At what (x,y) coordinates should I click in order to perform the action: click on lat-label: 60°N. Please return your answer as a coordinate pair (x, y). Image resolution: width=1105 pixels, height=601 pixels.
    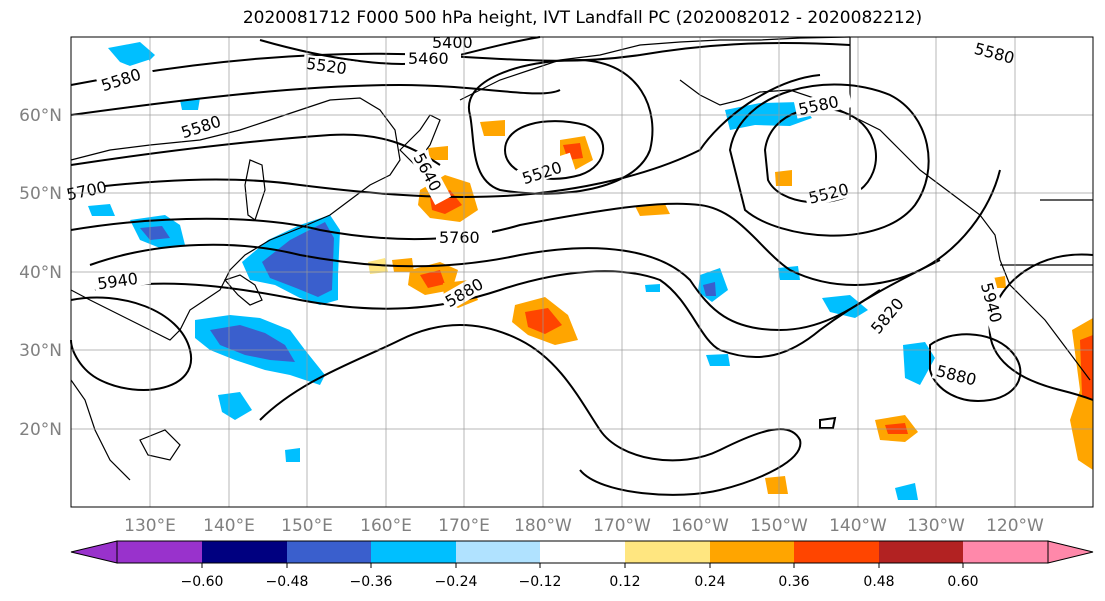
    Looking at the image, I should click on (40, 116).